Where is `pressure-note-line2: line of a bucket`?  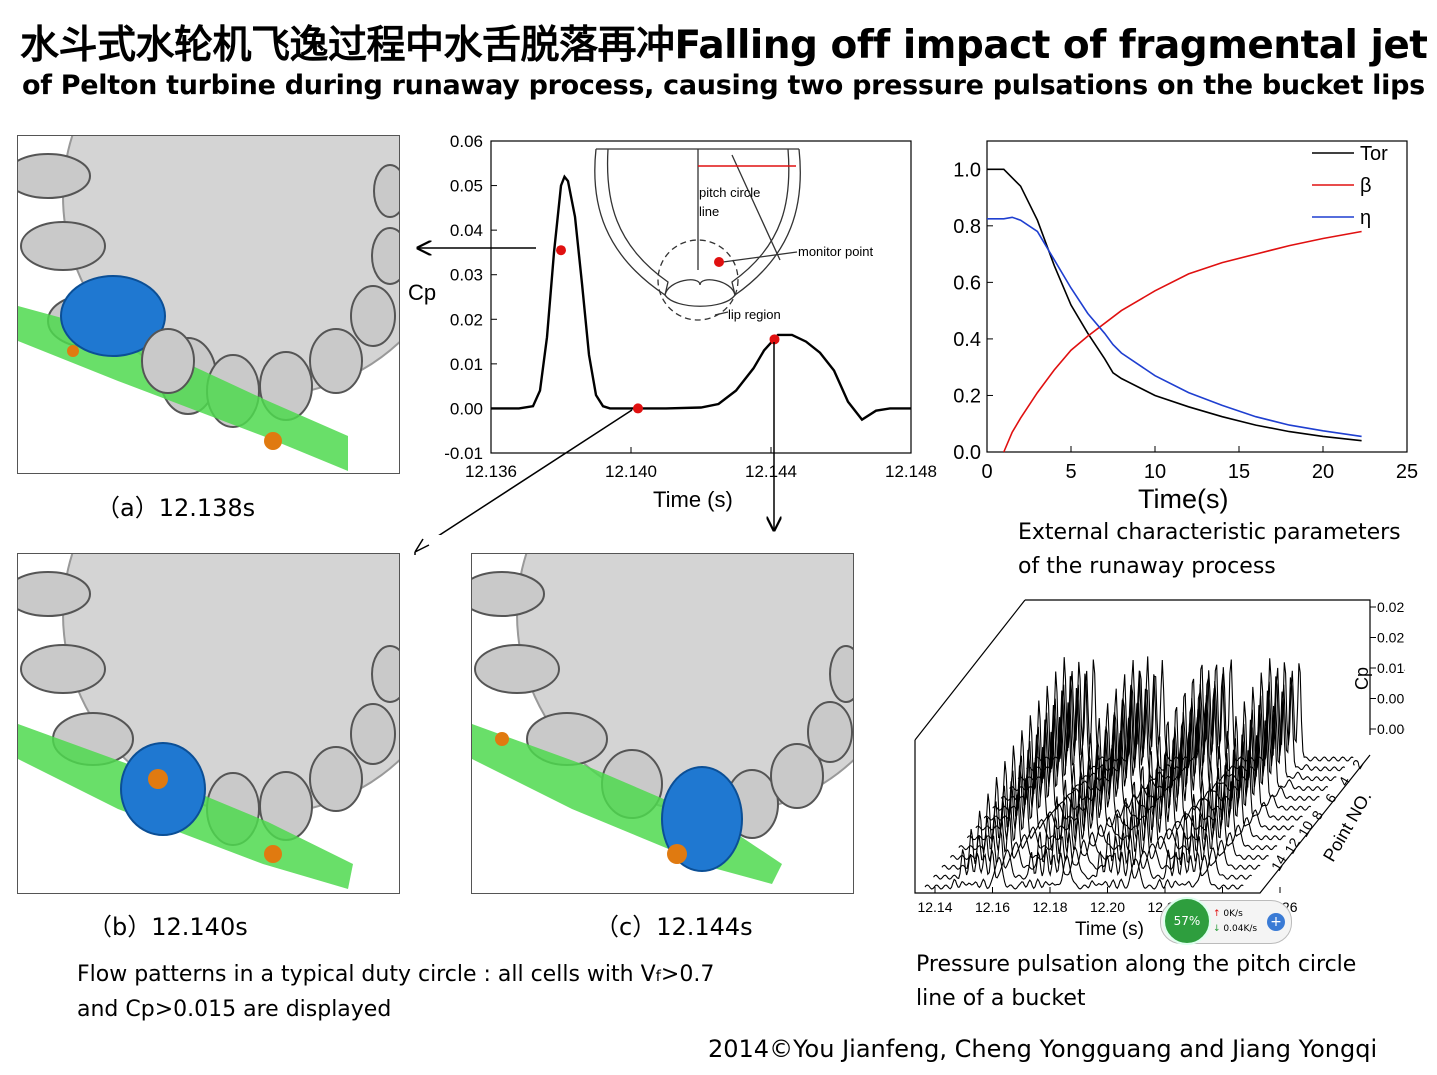 pressure-note-line2: line of a bucket is located at coordinates (1001, 998).